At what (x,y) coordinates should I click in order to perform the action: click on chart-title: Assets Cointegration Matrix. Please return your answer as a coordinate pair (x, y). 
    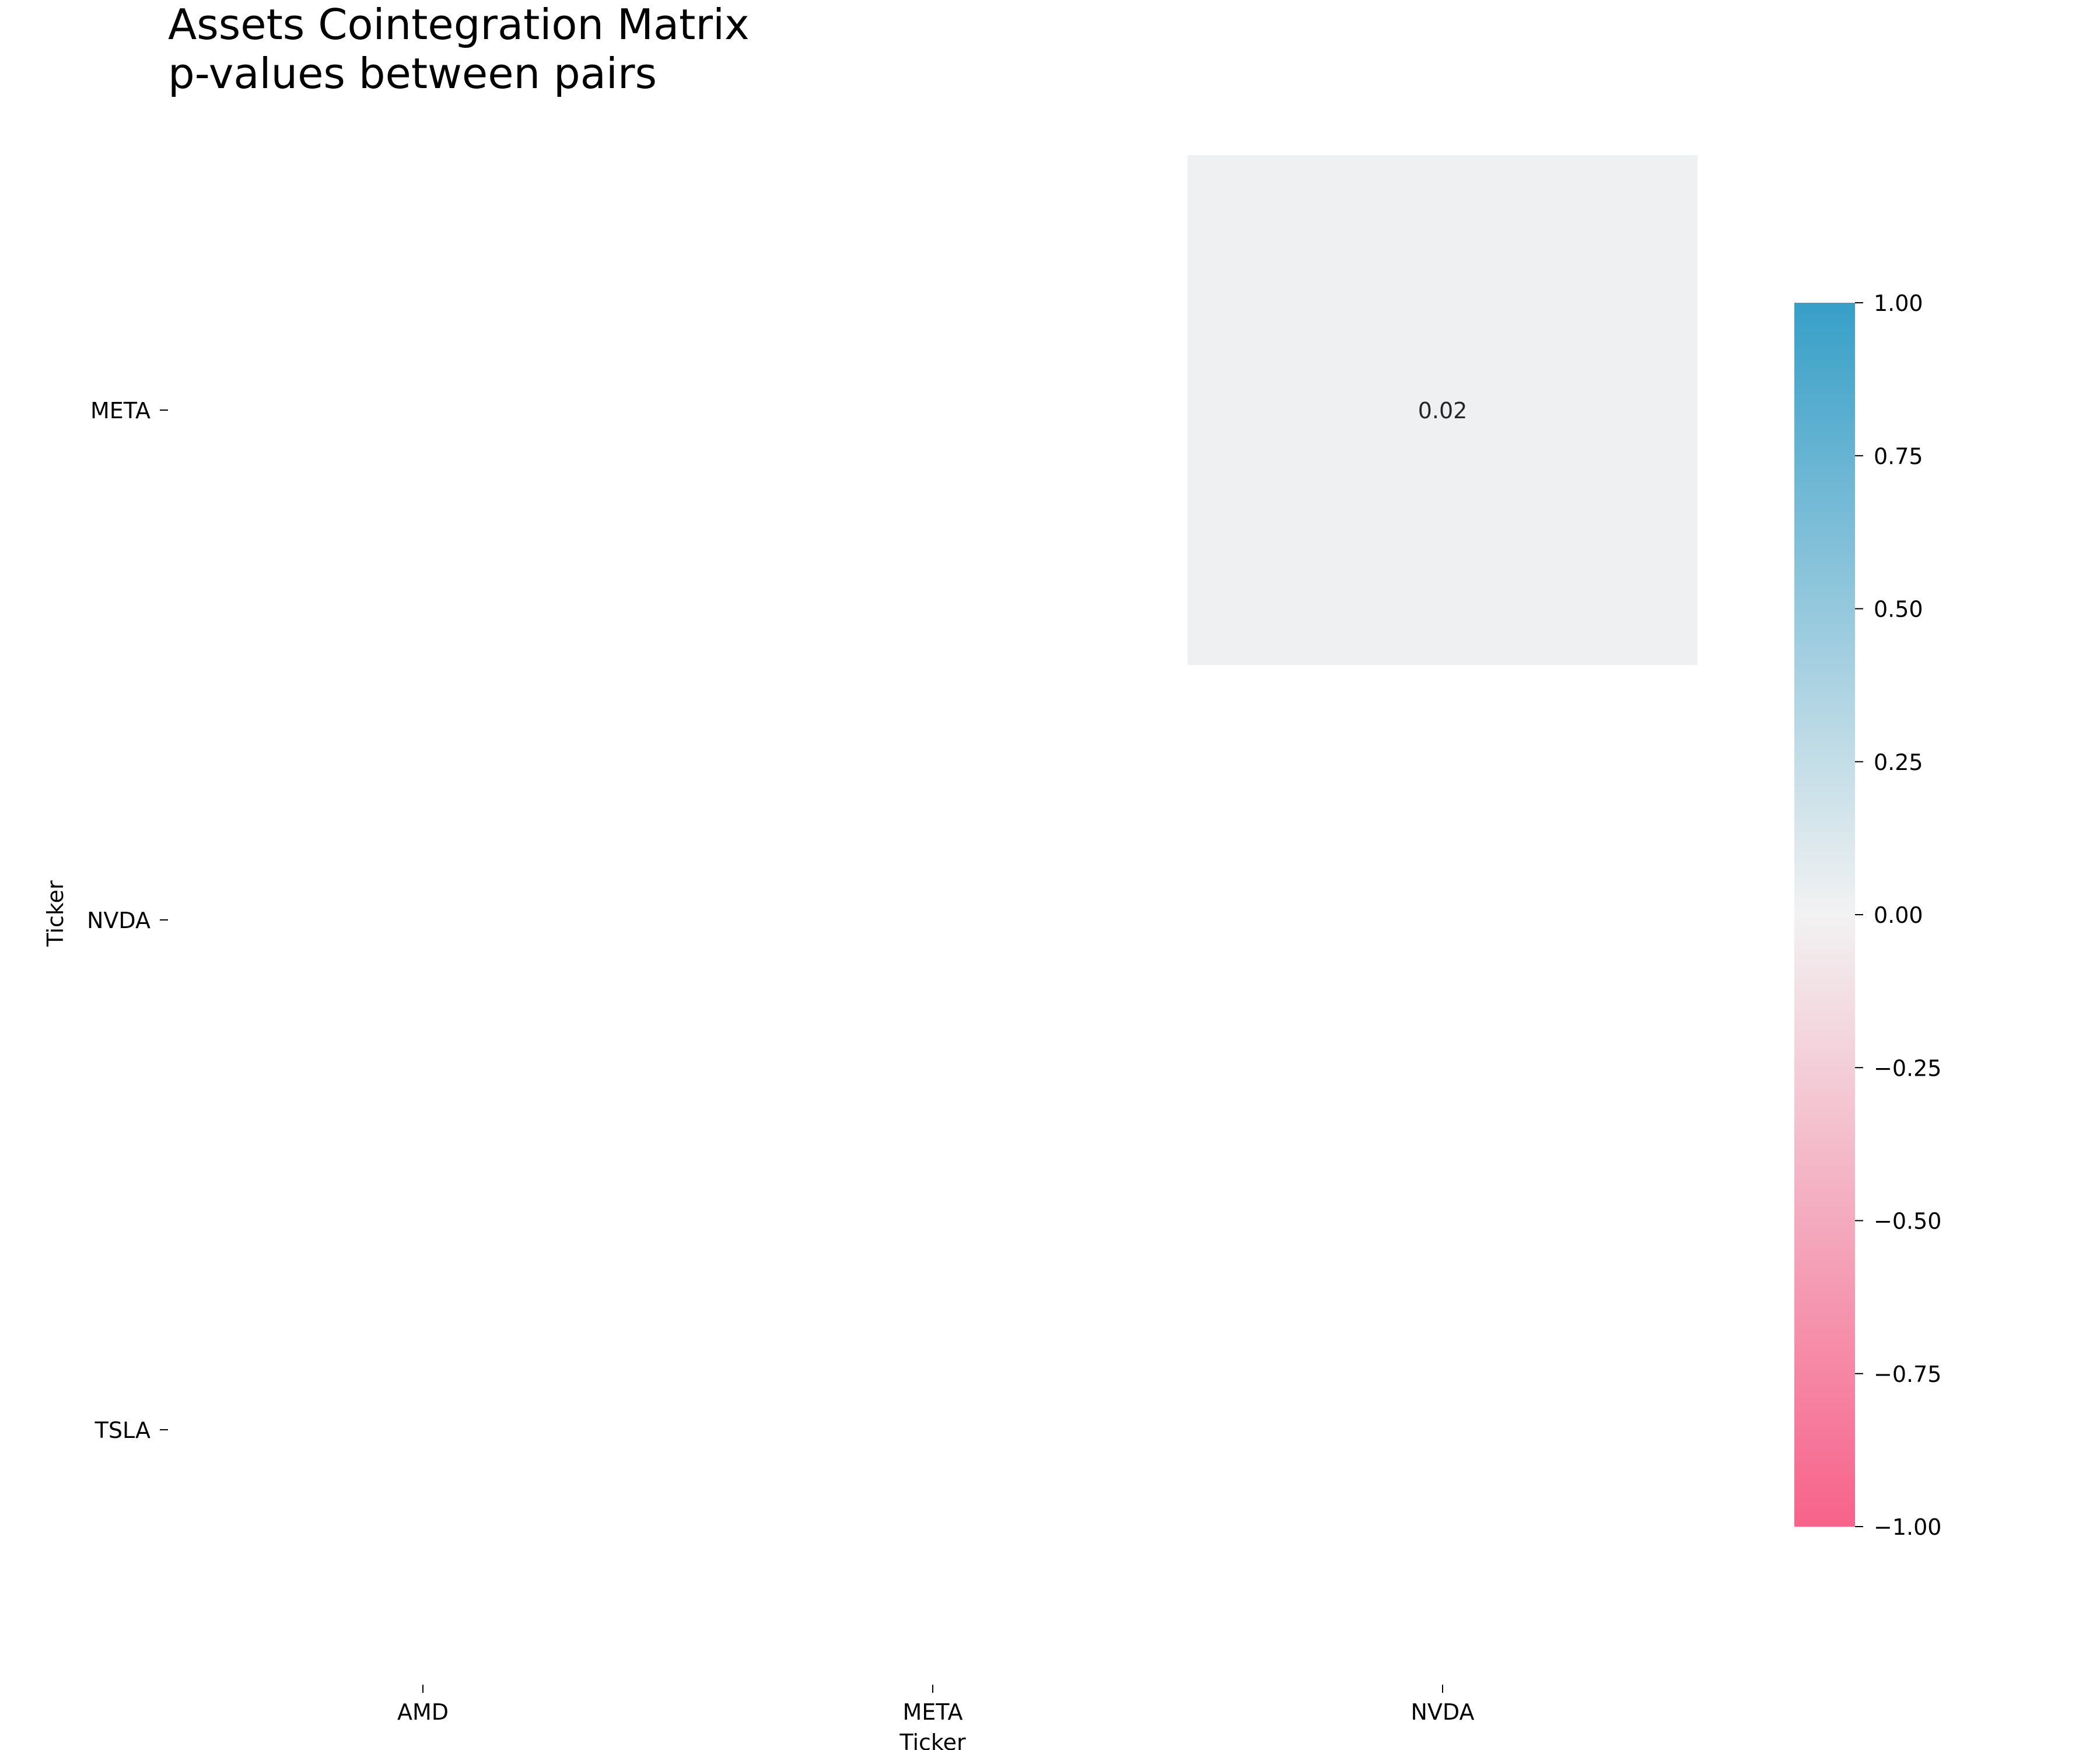
    Looking at the image, I should click on (459, 24).